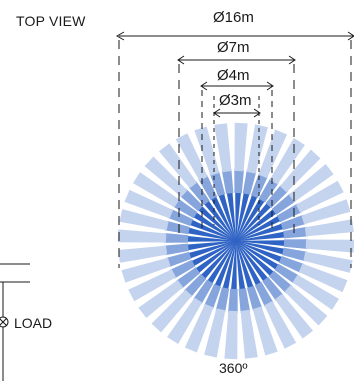 The height and width of the screenshot is (381, 354). I want to click on dimension-inner-label: Ø3m, so click(235, 100).